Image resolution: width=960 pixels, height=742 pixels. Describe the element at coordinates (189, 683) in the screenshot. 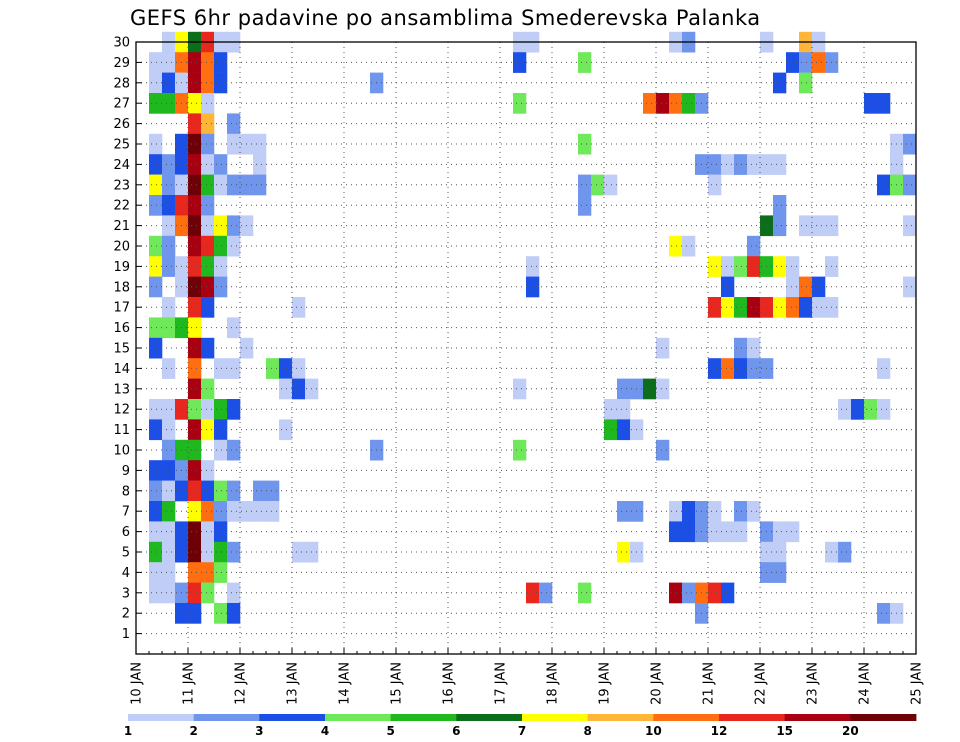

I see `x-tick-label: 11 JAN` at that location.